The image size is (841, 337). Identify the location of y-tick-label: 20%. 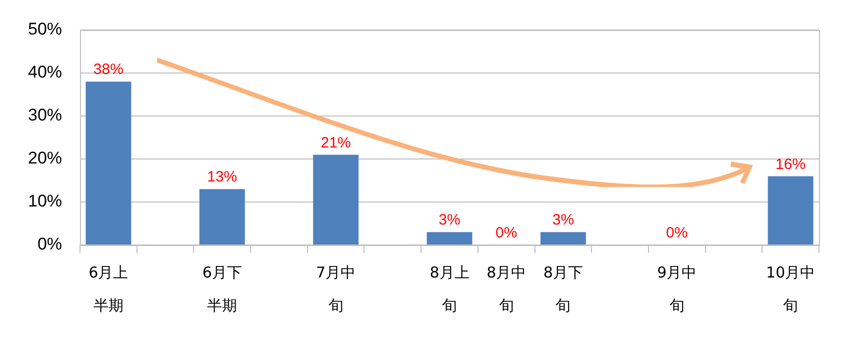
(45, 158).